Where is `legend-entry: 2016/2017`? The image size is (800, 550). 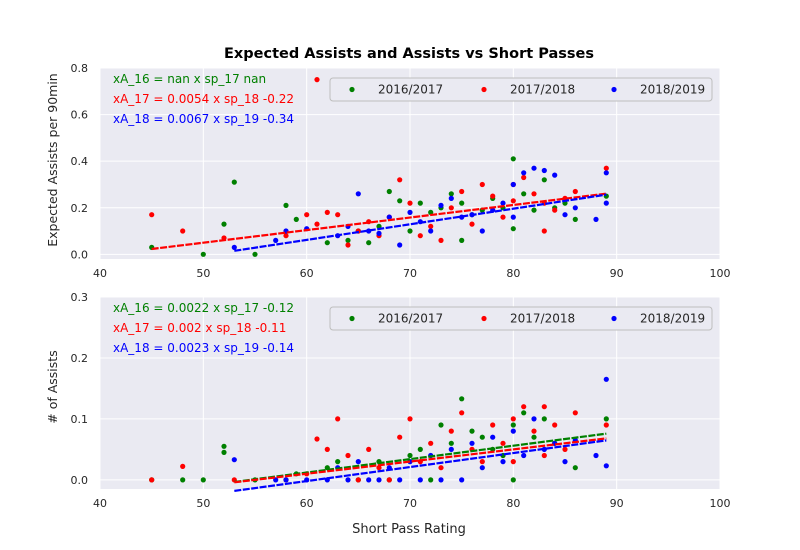
legend-entry: 2016/2017 is located at coordinates (410, 90).